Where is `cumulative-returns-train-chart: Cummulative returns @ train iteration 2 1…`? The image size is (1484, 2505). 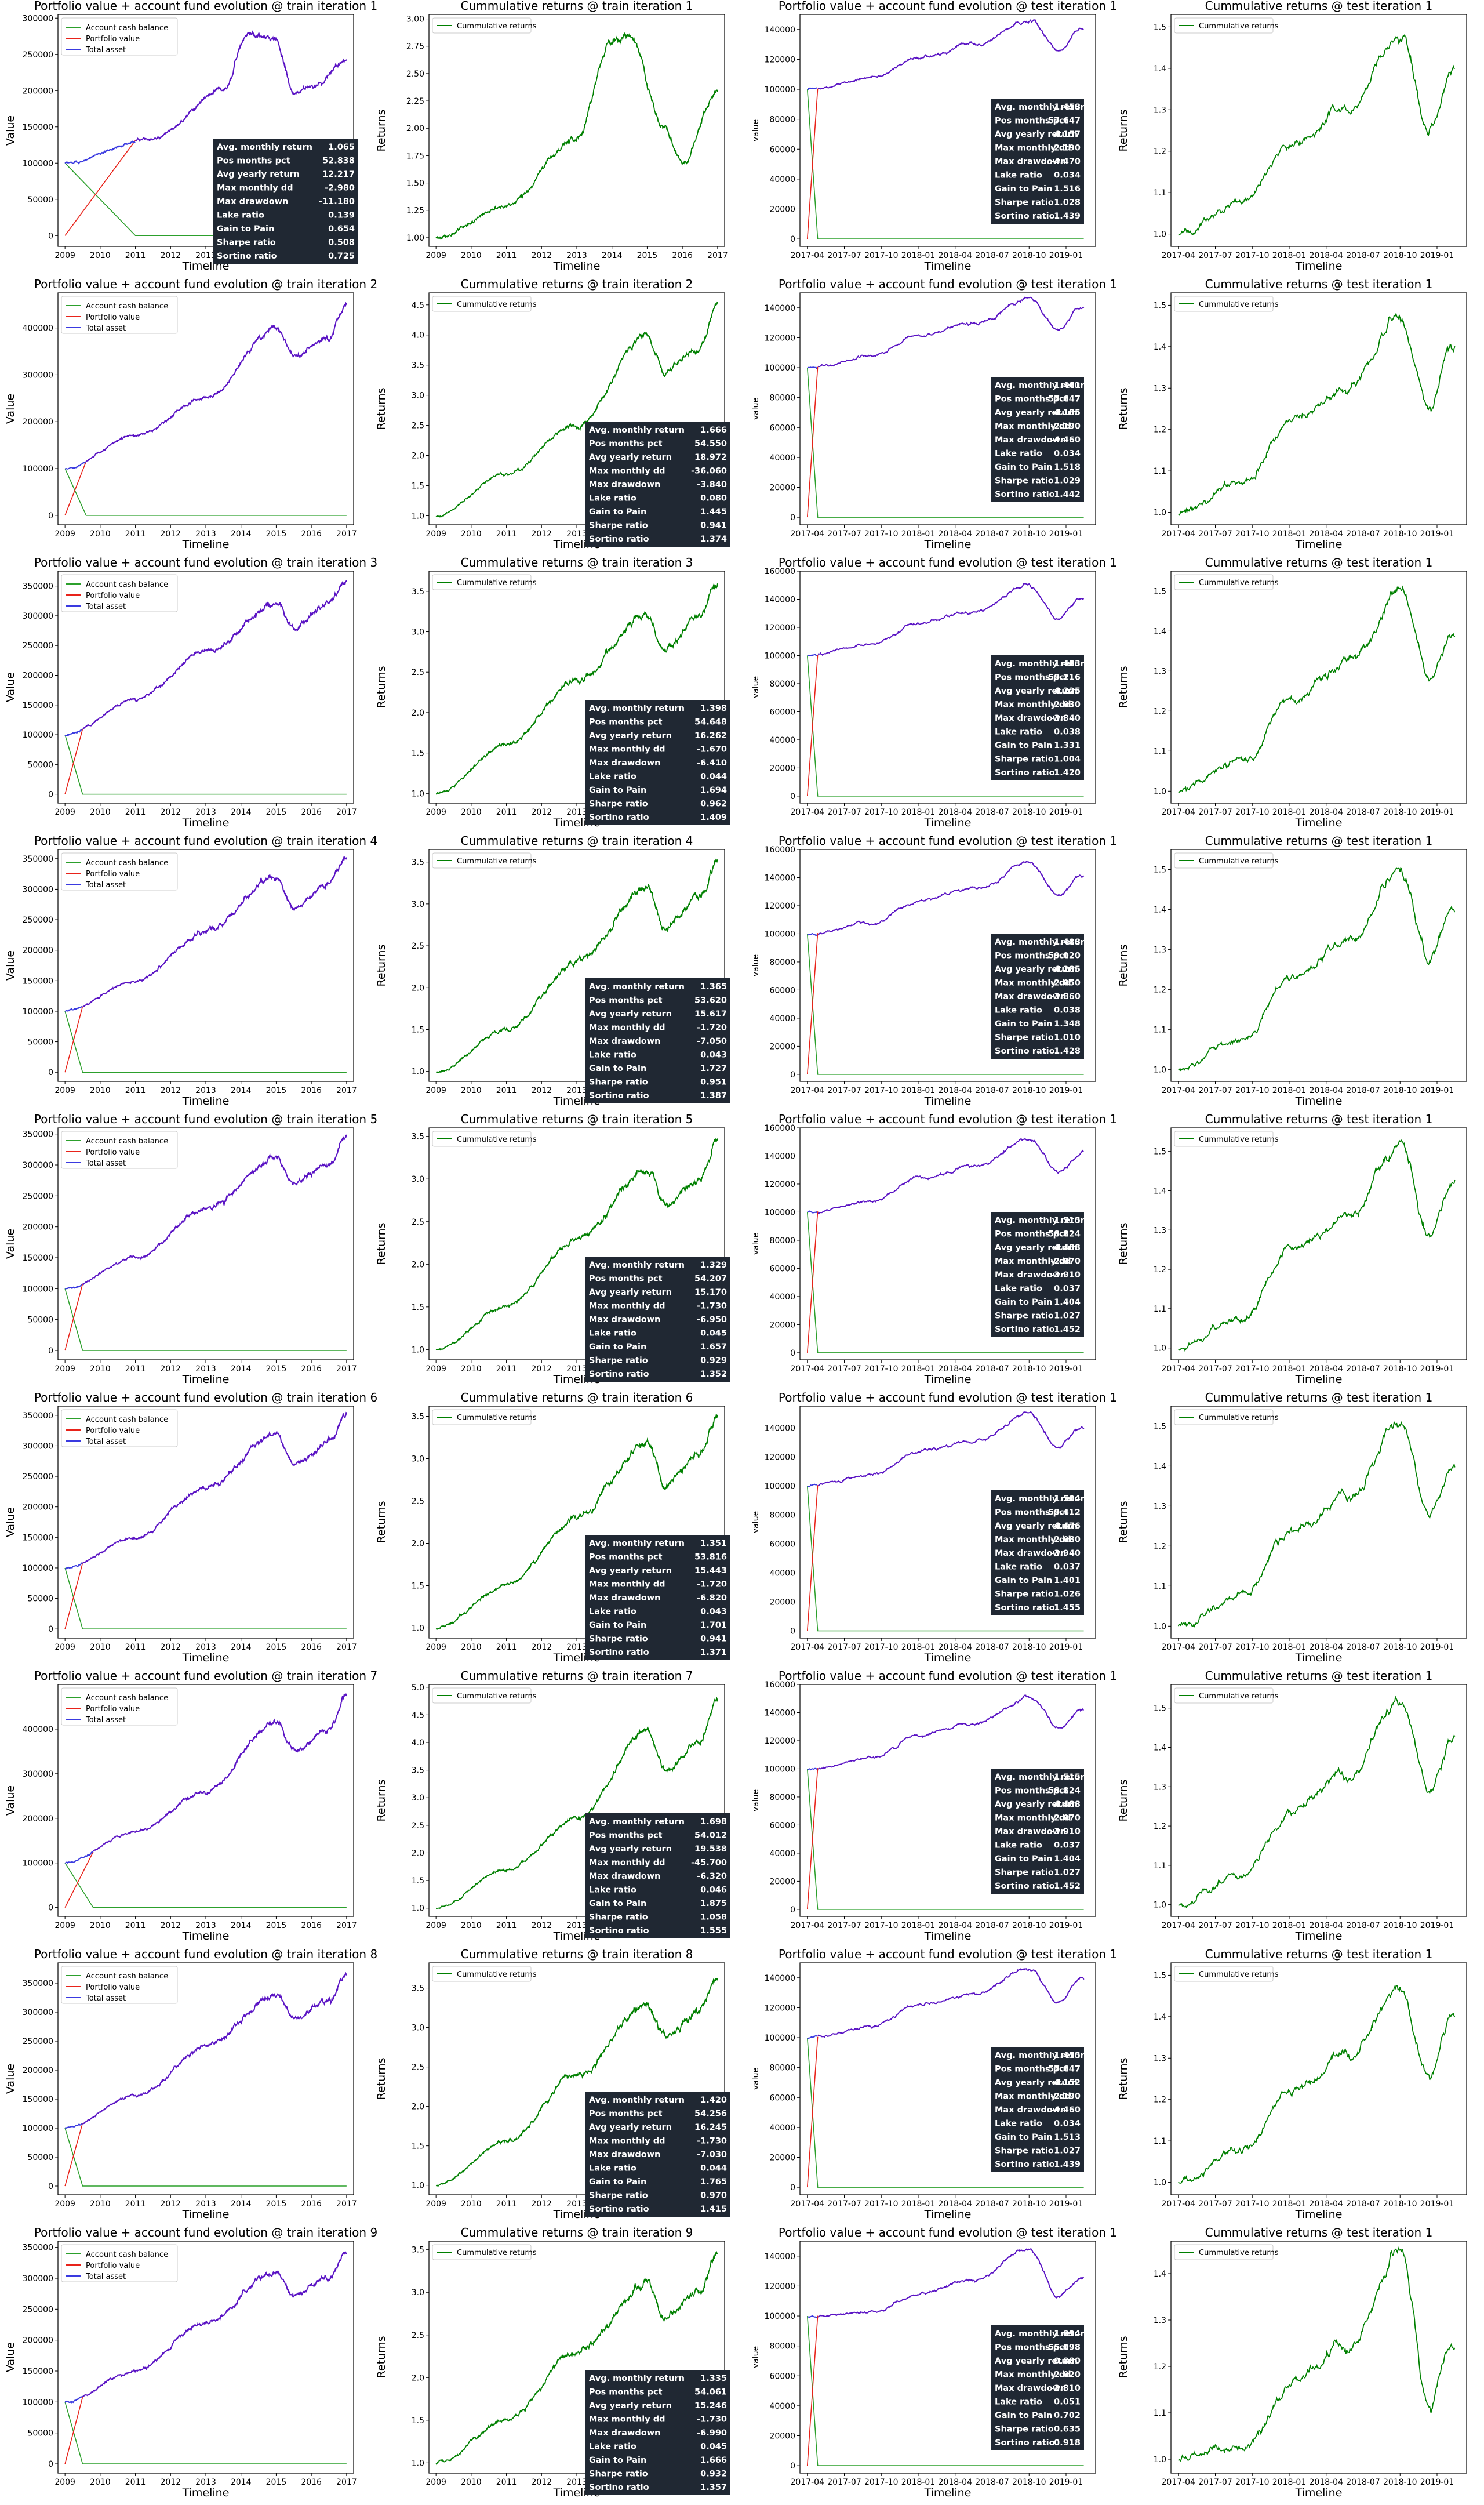 cumulative-returns-train-chart: Cummulative returns @ train iteration 2 1… is located at coordinates (556, 417).